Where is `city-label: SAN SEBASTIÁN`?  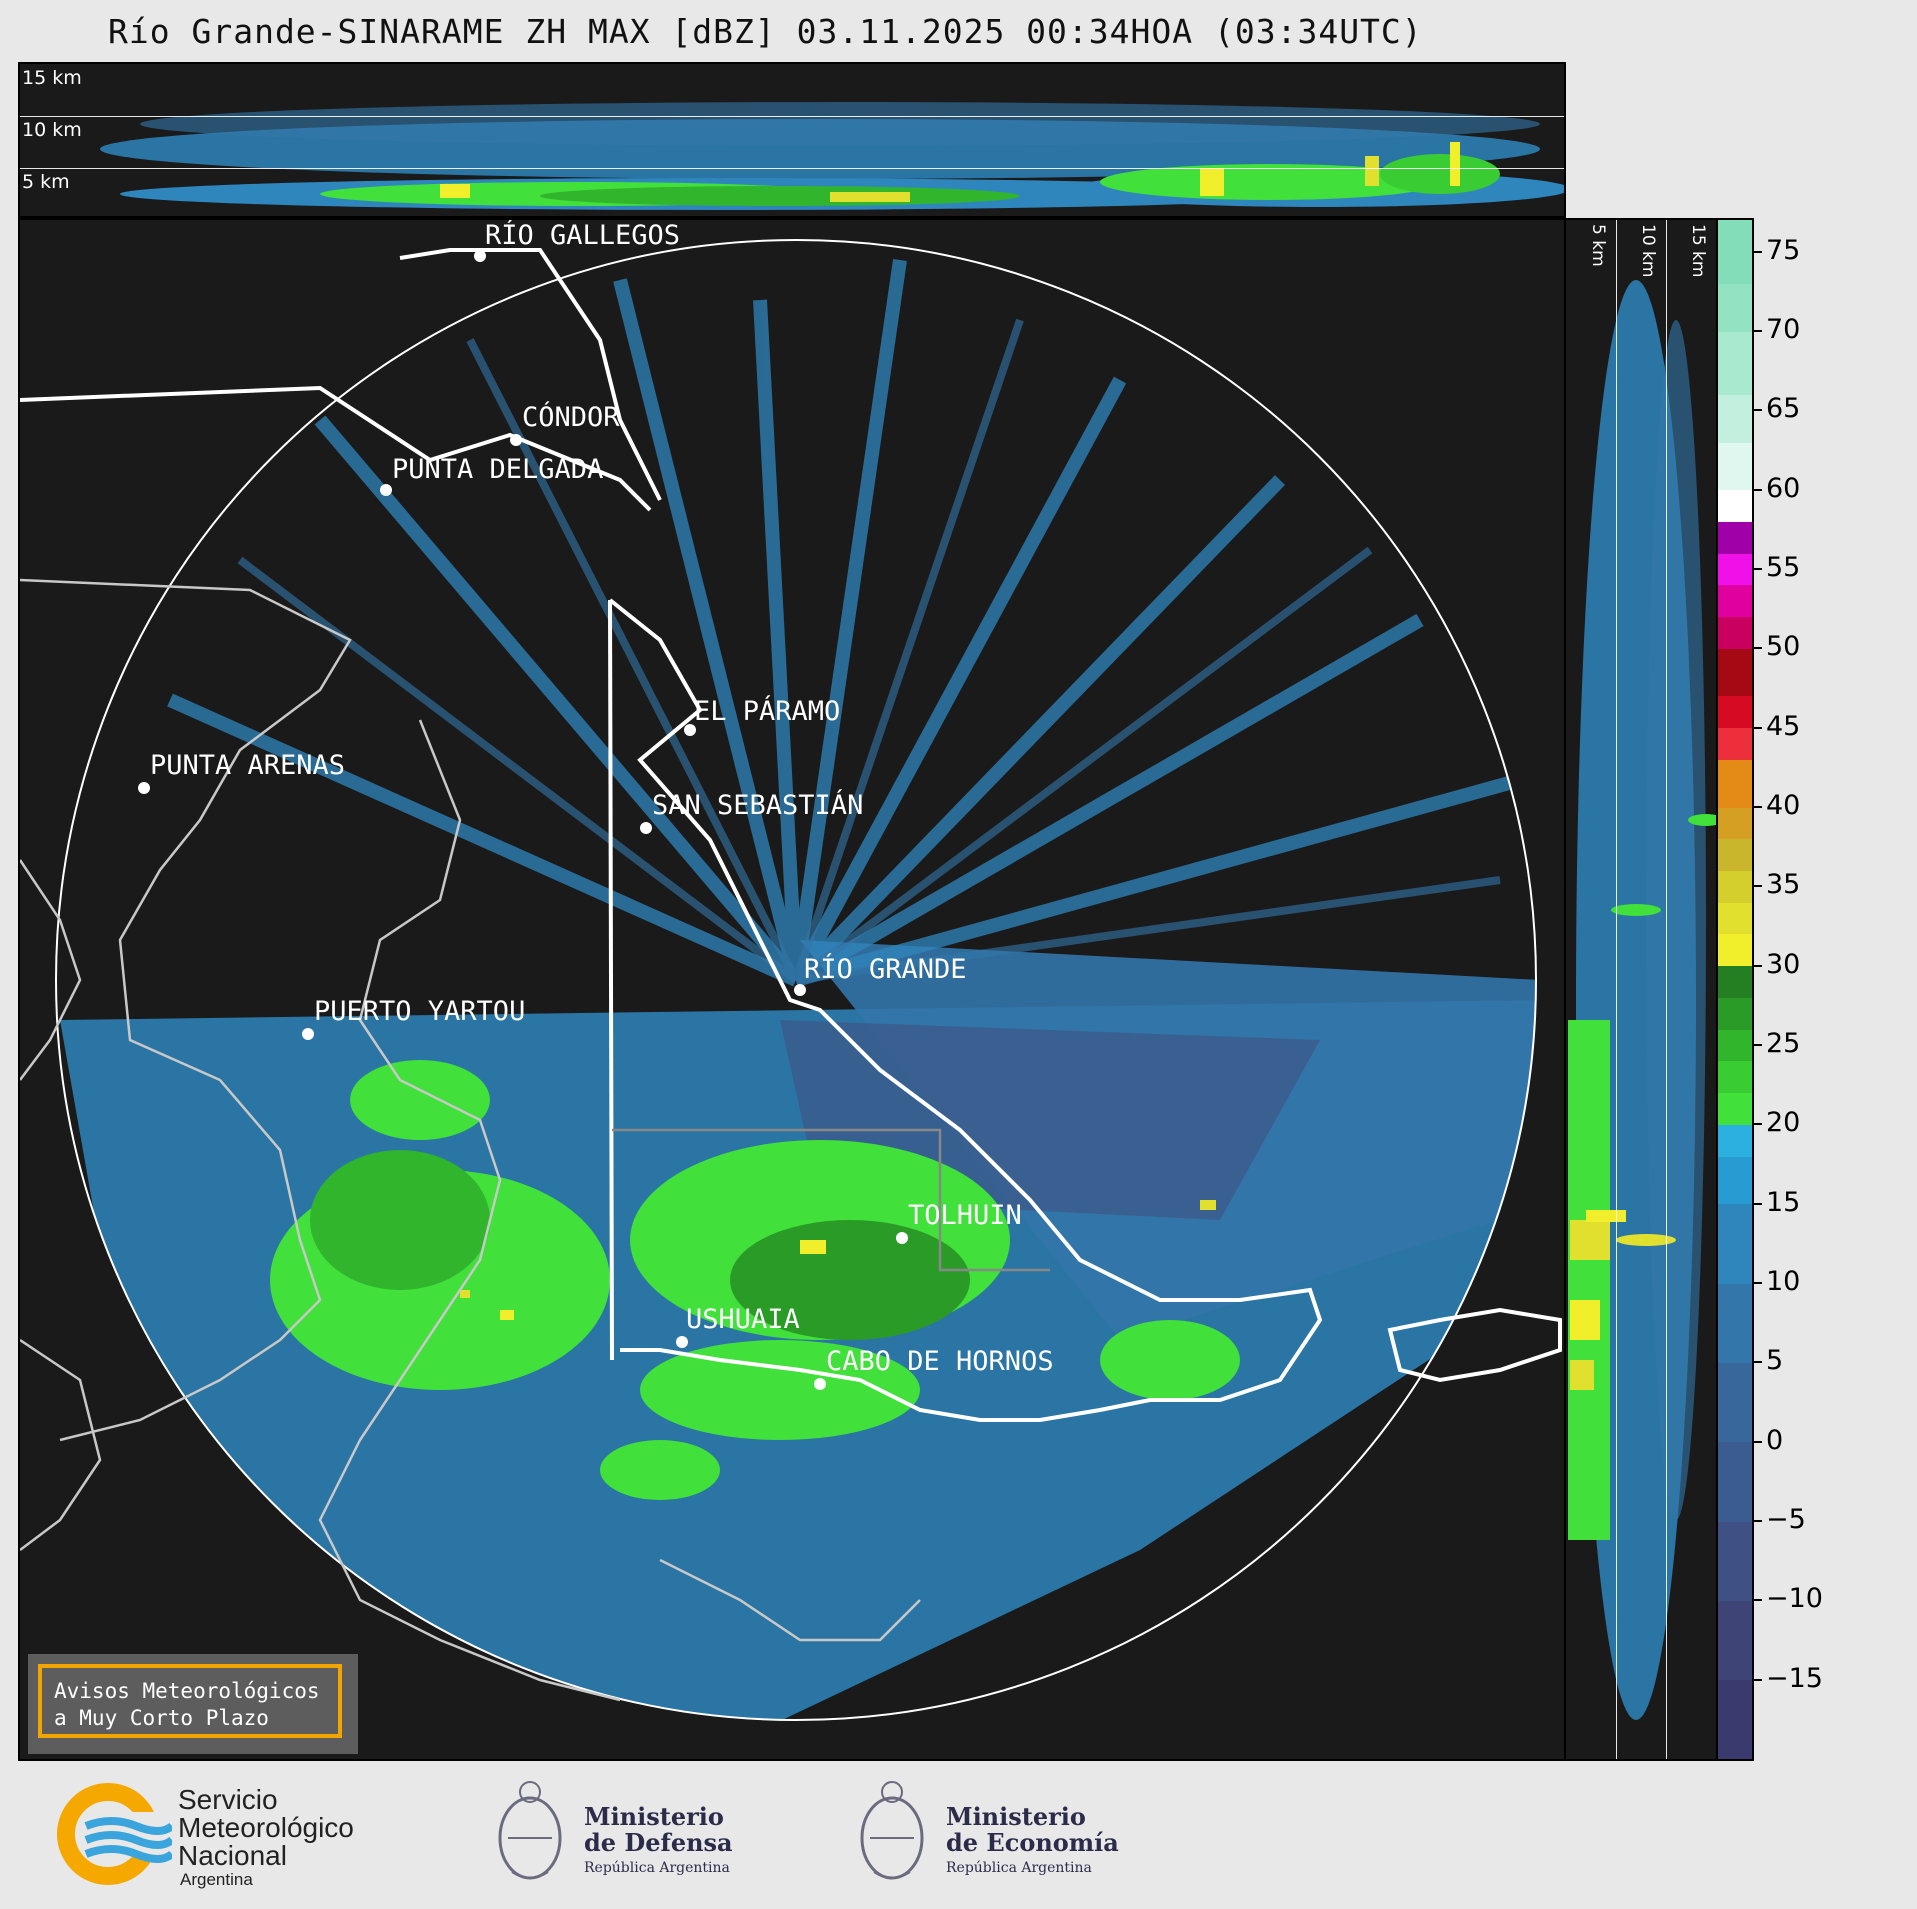 city-label: SAN SEBASTIÁN is located at coordinates (758, 805).